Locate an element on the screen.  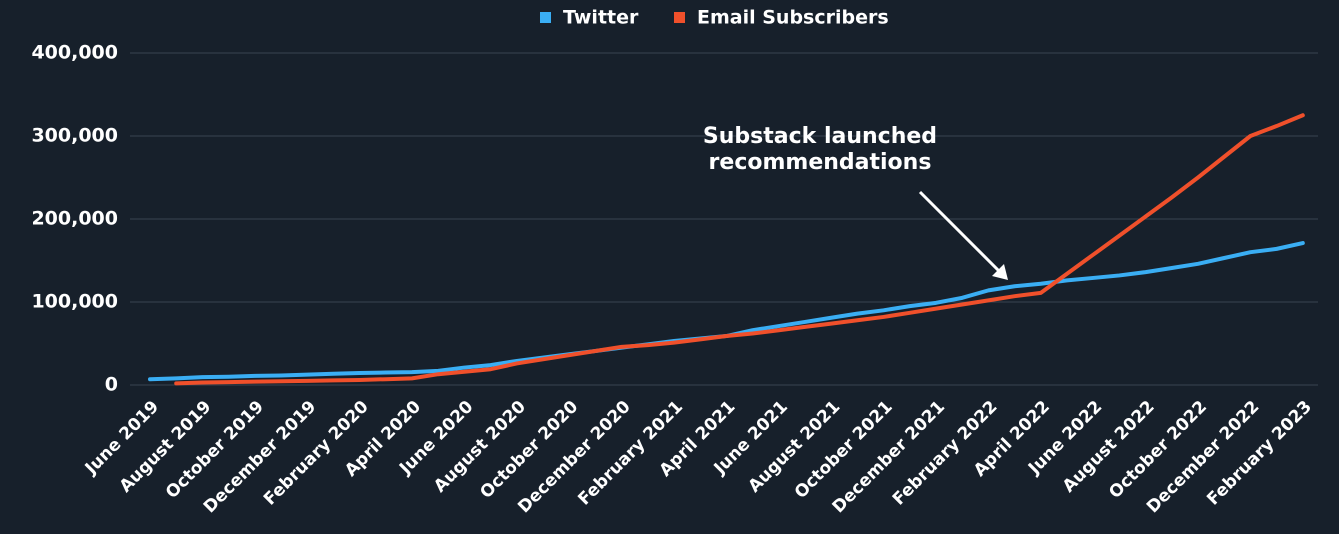
y-tick-label: 100,000 is located at coordinates (74, 302).